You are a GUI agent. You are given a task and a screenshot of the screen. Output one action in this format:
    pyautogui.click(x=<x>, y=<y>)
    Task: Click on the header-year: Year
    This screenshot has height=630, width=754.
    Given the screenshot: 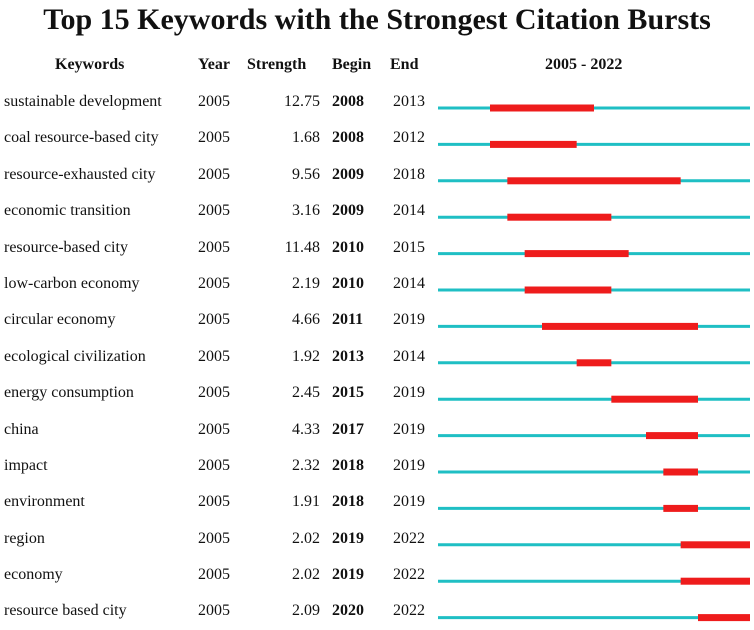 What is the action you would take?
    pyautogui.click(x=214, y=64)
    